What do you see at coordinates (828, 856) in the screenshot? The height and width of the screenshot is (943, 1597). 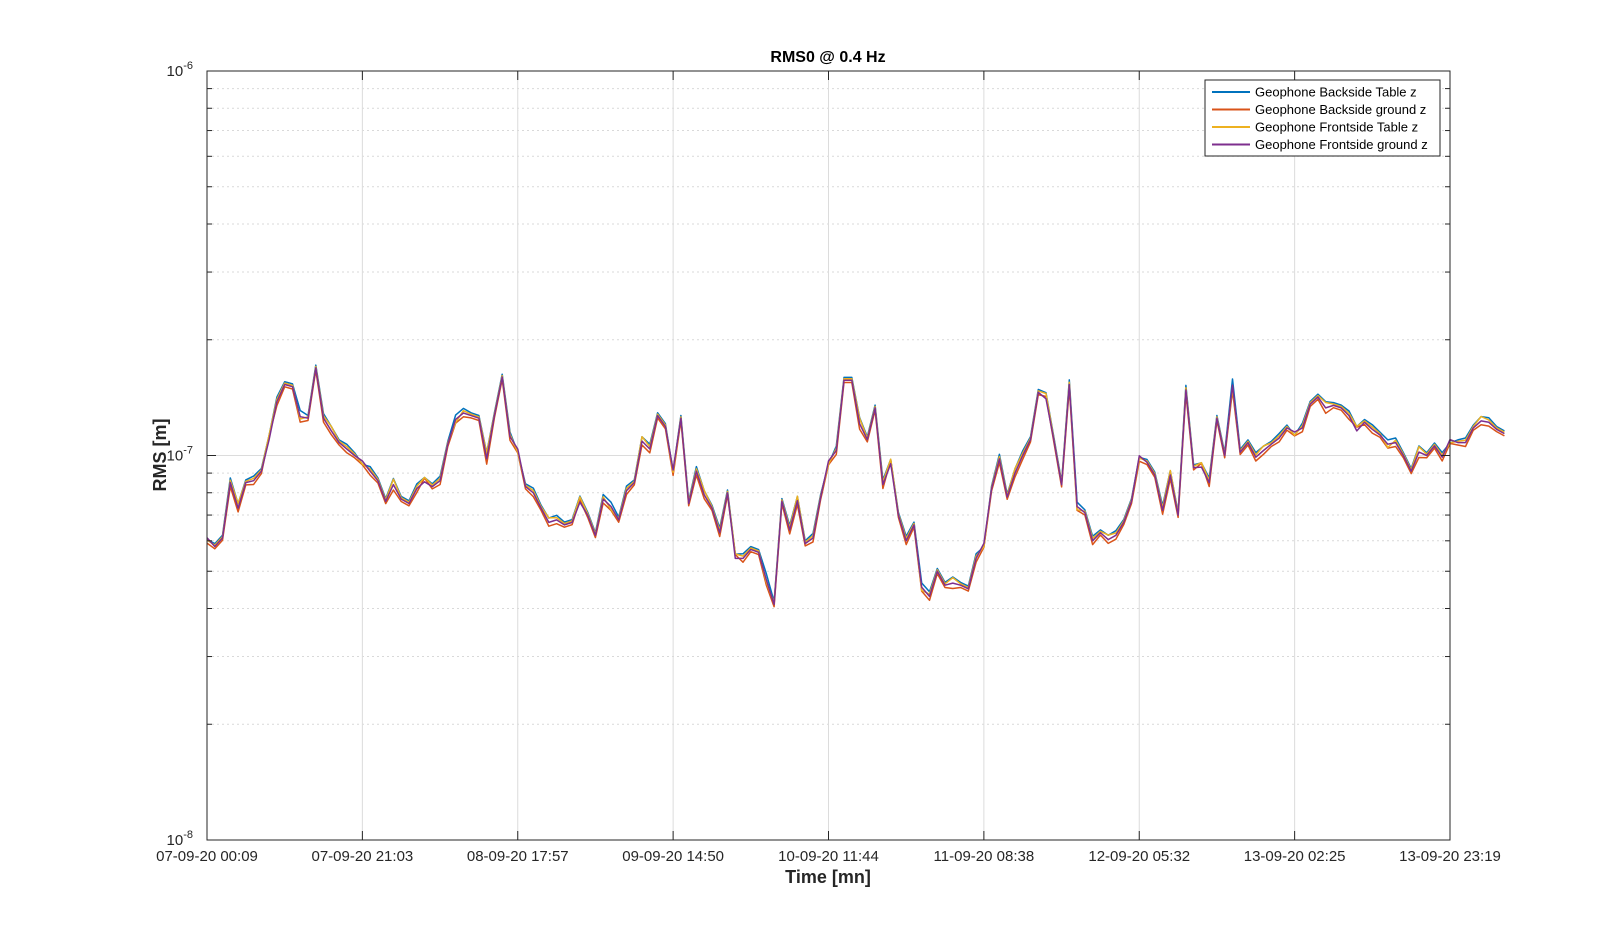 I see `x-tick-label: 10-09-20 11:44` at bounding box center [828, 856].